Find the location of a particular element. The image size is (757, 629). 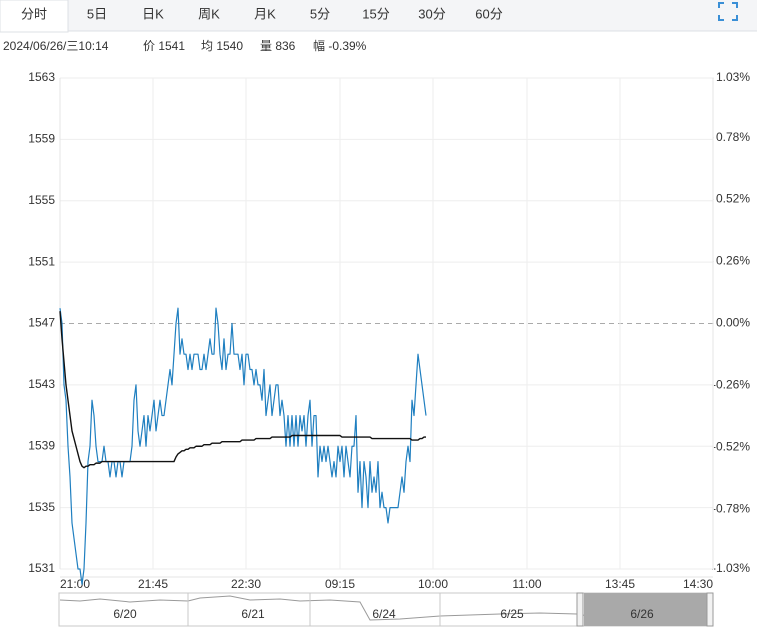

toolbar is located at coordinates (378, 15).